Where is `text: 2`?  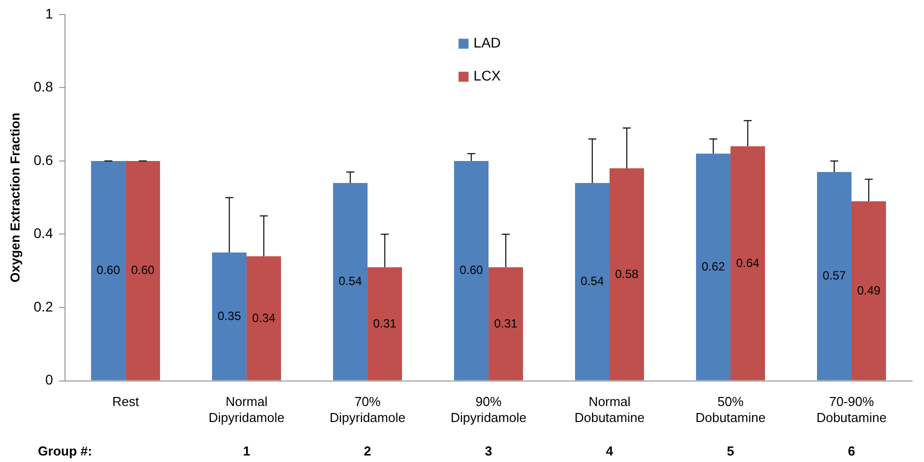 text: 2 is located at coordinates (368, 451).